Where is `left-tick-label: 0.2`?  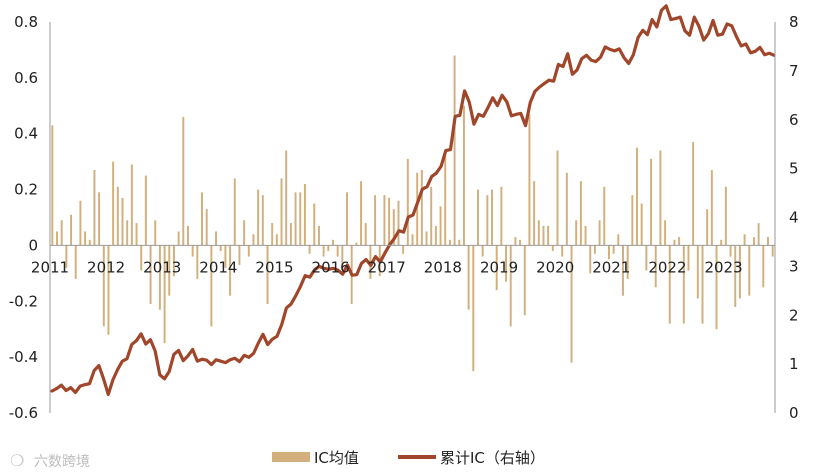
left-tick-label: 0.2 is located at coordinates (26, 190).